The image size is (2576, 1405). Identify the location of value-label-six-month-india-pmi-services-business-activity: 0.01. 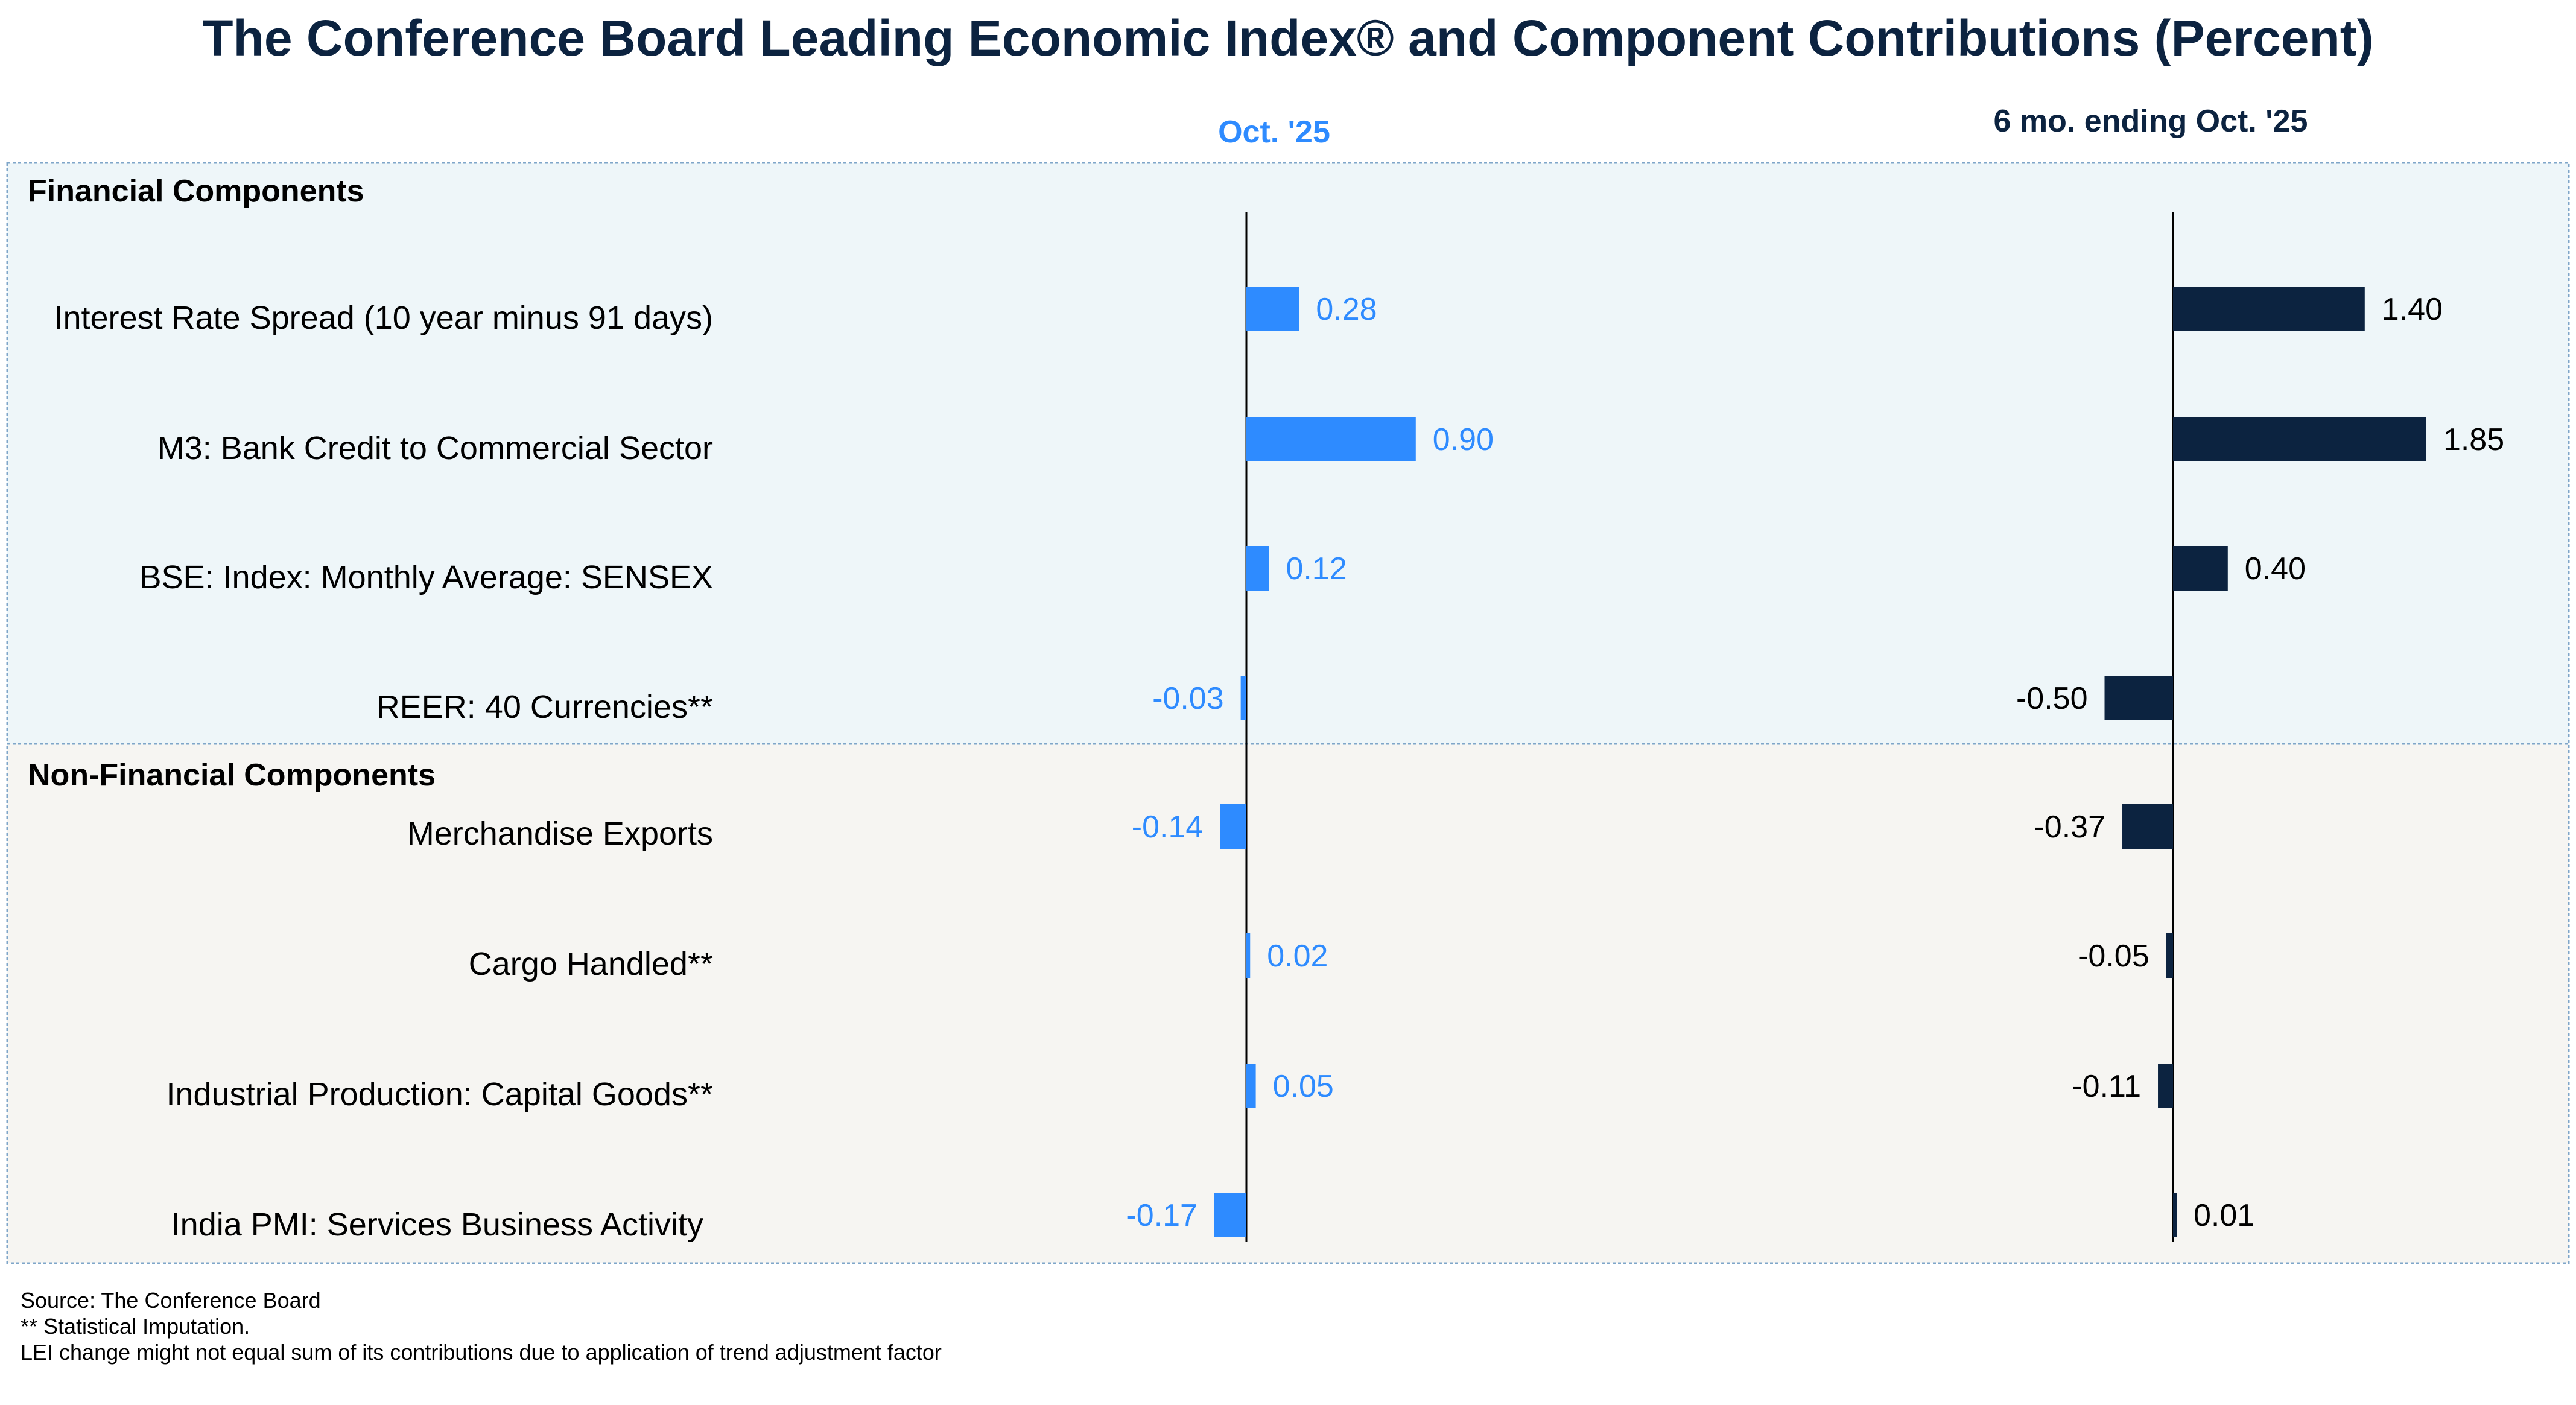
(2224, 1215).